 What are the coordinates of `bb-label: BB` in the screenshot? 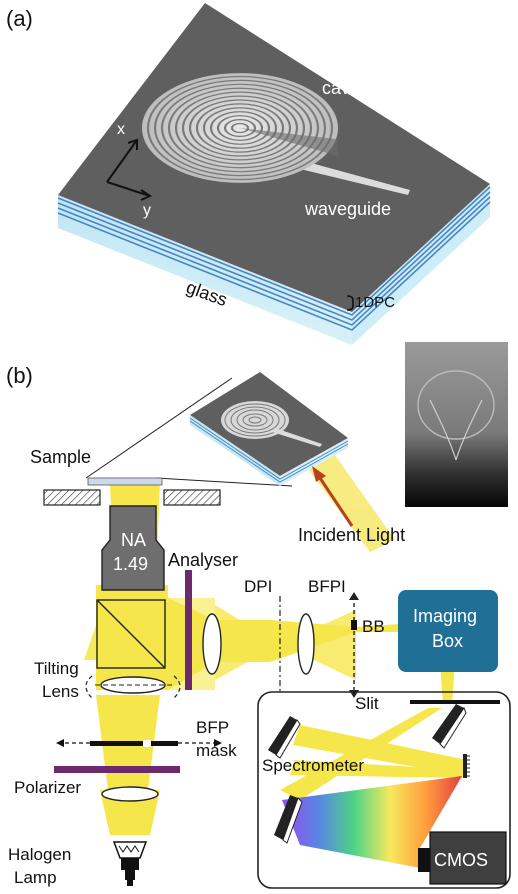 It's located at (373, 626).